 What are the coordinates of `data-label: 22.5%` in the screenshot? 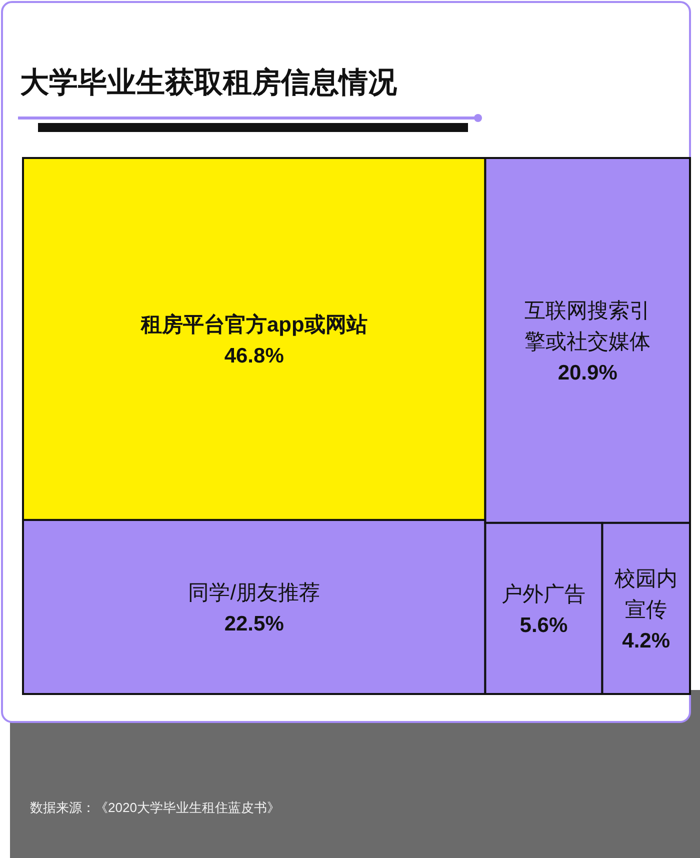 It's located at (254, 624).